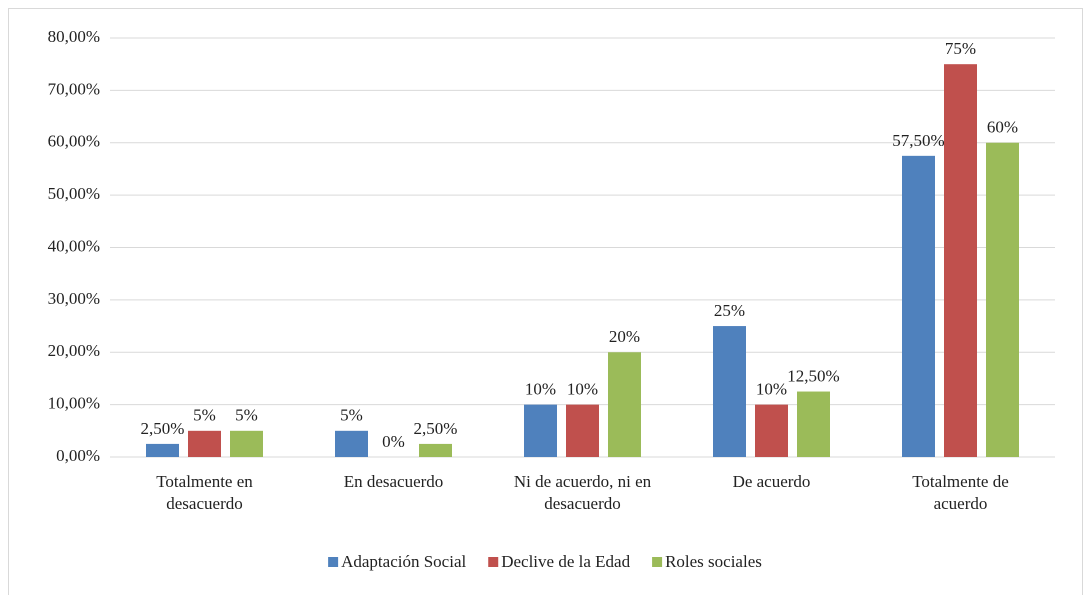  I want to click on data-label: 60%, so click(1002, 127).